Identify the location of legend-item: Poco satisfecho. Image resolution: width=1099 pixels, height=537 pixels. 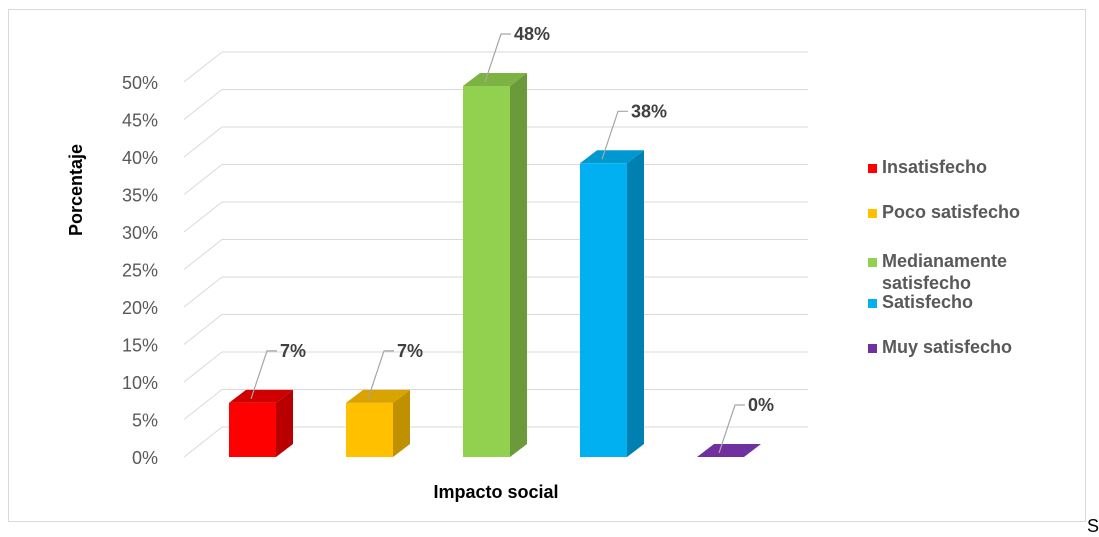
(944, 212).